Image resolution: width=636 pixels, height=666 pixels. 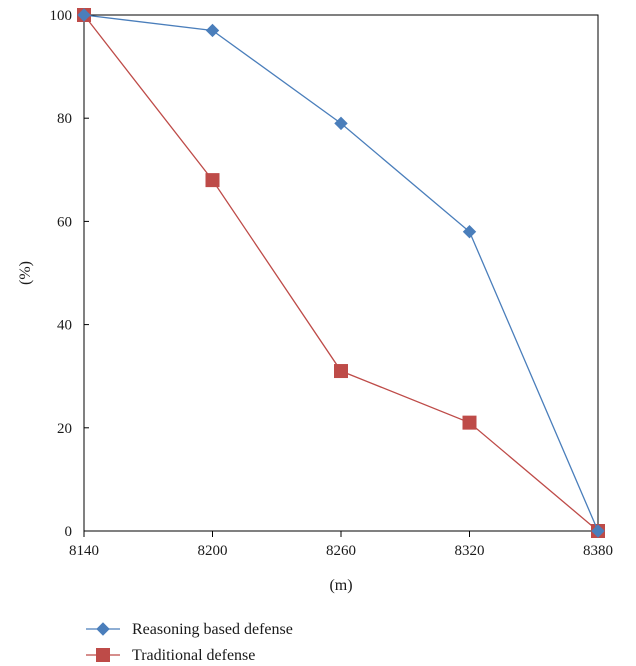 I want to click on legend-marker-traditional, so click(x=103, y=655).